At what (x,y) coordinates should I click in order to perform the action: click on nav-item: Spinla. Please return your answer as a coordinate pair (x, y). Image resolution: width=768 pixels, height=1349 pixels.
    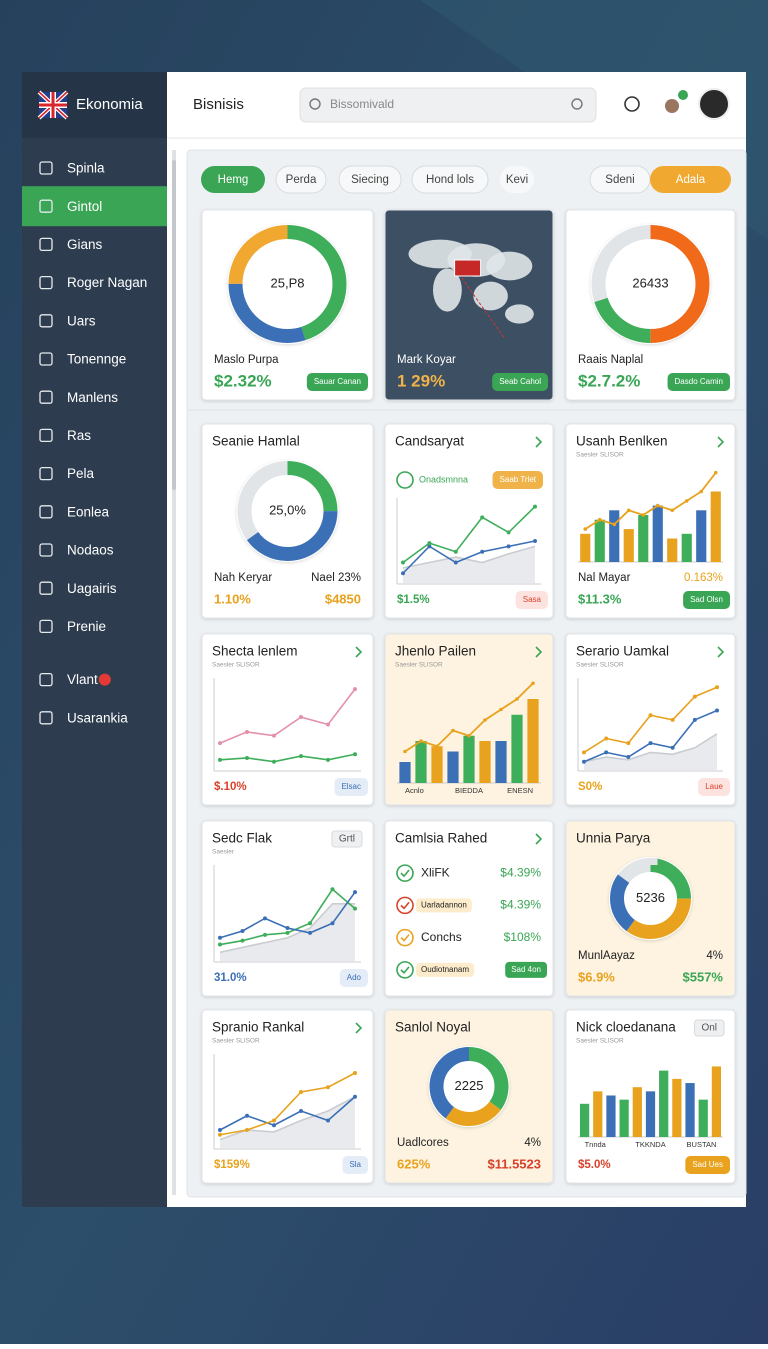
    Looking at the image, I should click on (86, 168).